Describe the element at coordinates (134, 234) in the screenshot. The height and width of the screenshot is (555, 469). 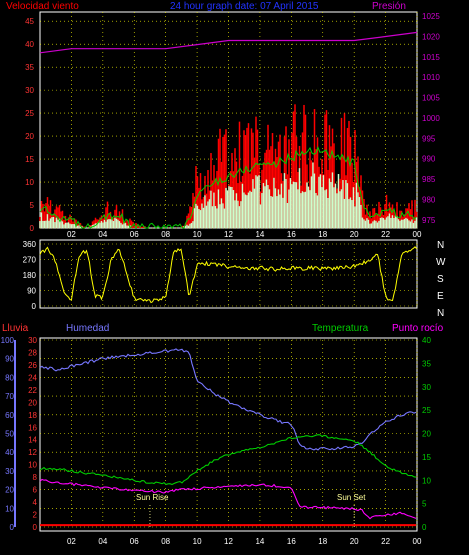
I see `time-tick-label: 06` at that location.